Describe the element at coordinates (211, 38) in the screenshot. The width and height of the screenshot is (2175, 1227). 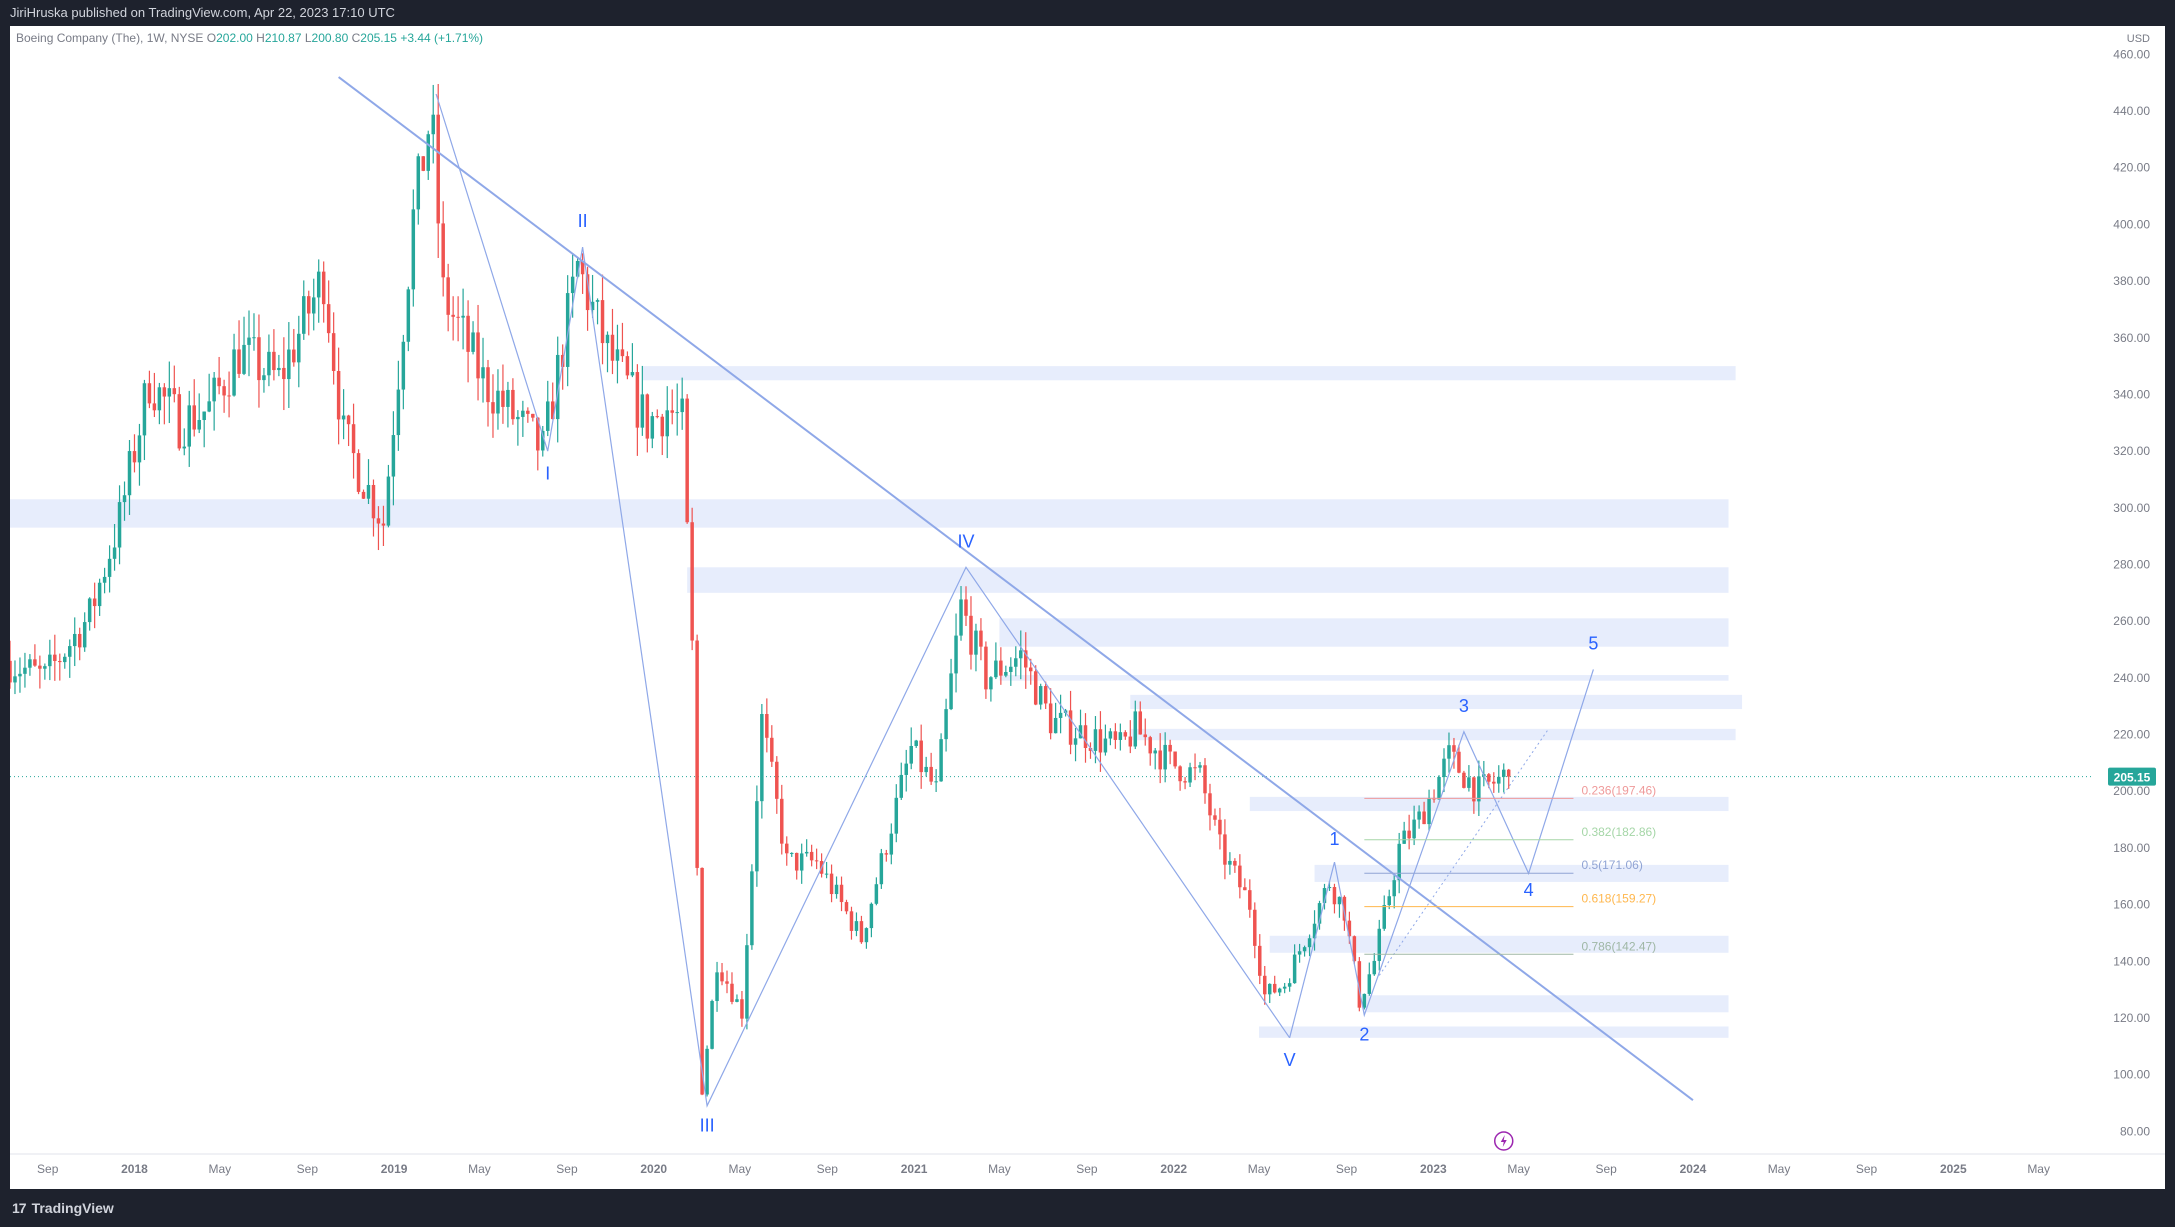
I see `legend-part: O` at that location.